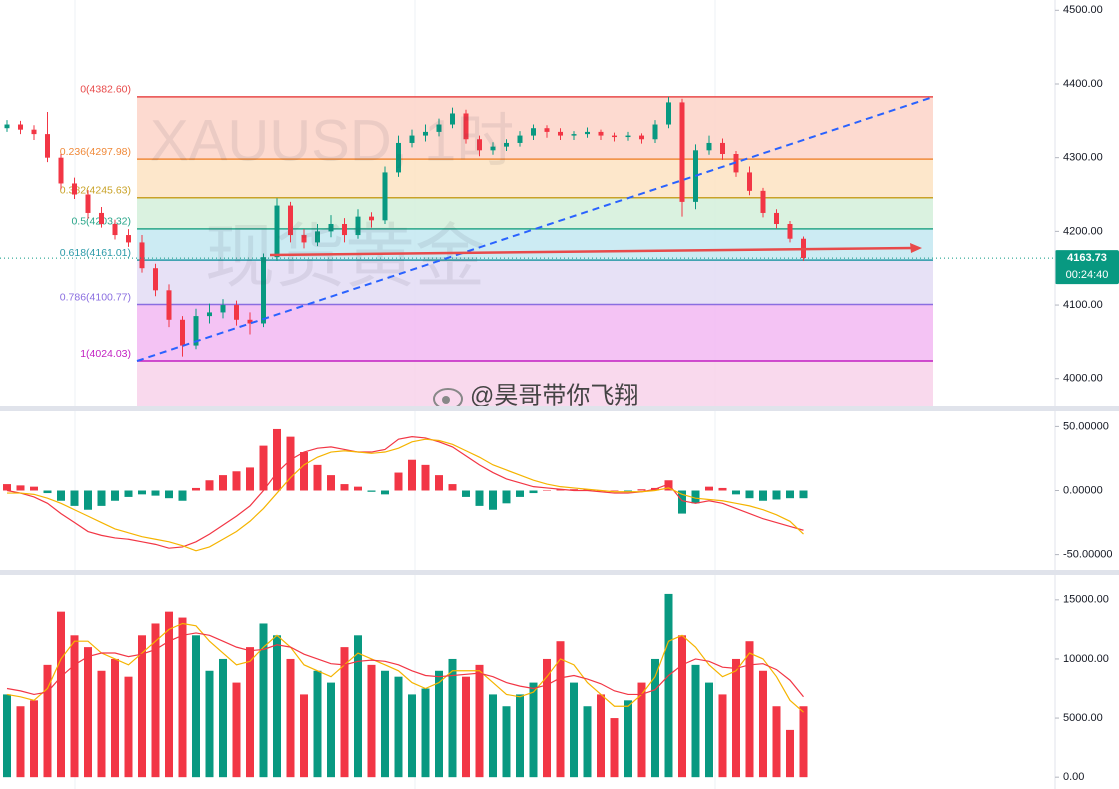 This screenshot has height=789, width=1119. Describe the element at coordinates (95, 191) in the screenshot. I see `fib-label: 0.382(4245.63)` at that location.